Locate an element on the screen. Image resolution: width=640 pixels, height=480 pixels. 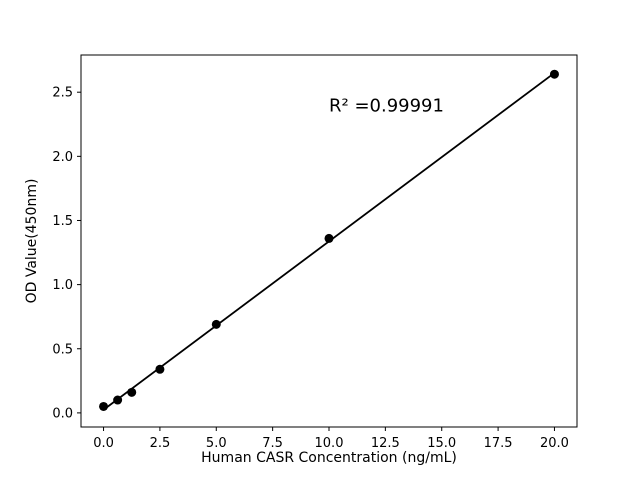
x-tick-label: 20.0 is located at coordinates (554, 443).